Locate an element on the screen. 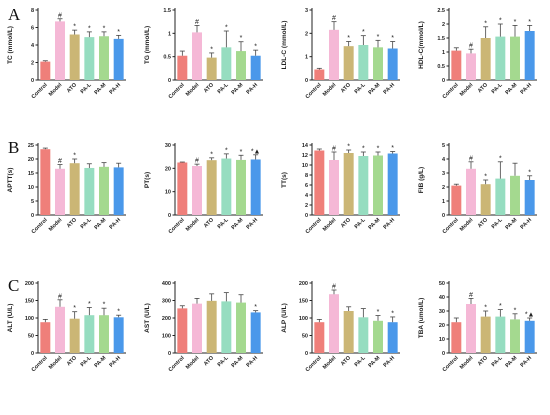 The height and width of the screenshot is (415, 550). y-tick-label: 6 is located at coordinates (32, 29).